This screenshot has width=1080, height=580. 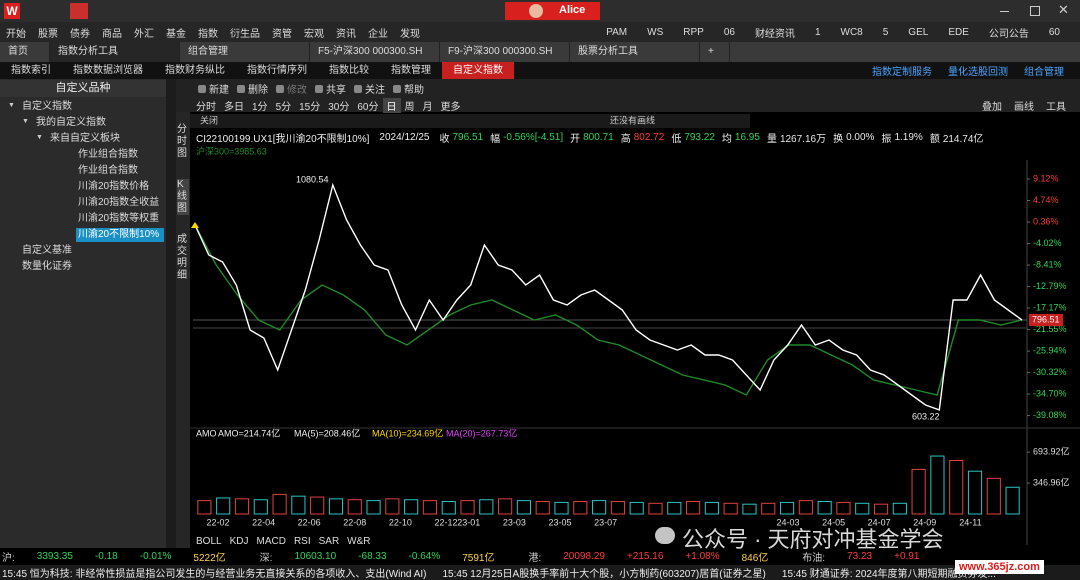 I want to click on menu-item: 商品, so click(x=112, y=34).